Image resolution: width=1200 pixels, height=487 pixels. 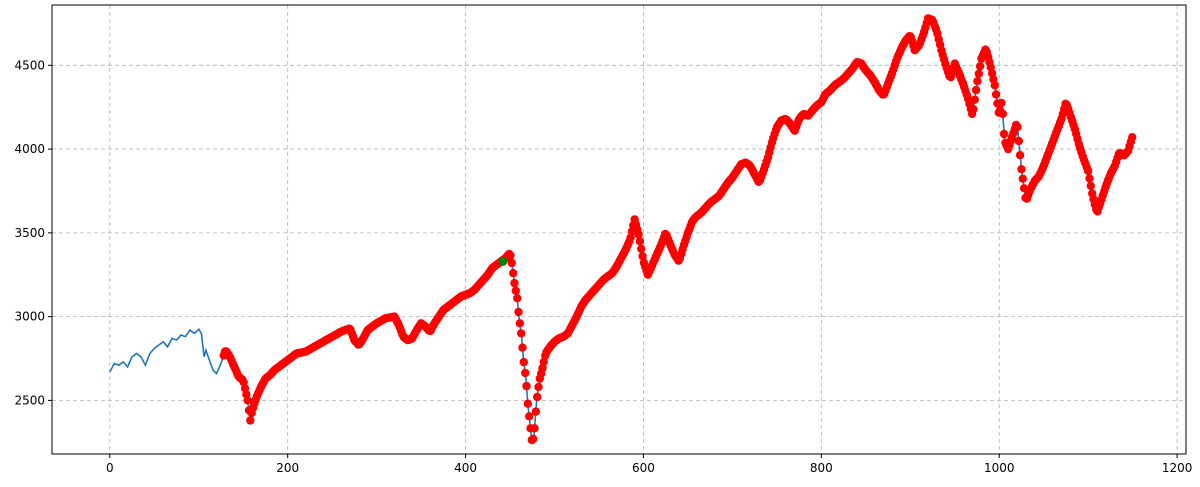 What do you see at coordinates (1177, 468) in the screenshot?
I see `x-tick-label: 1200` at bounding box center [1177, 468].